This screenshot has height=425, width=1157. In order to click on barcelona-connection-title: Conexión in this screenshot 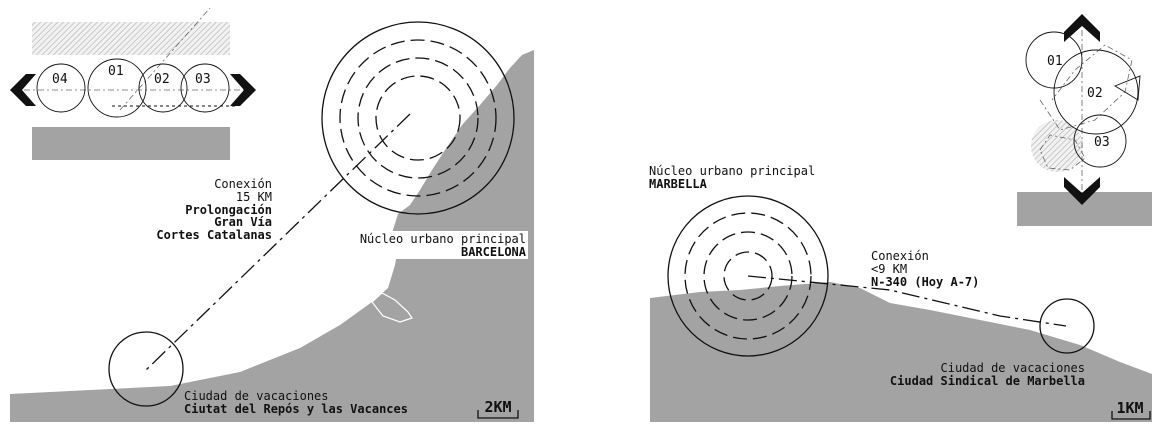, I will do `click(243, 184)`.